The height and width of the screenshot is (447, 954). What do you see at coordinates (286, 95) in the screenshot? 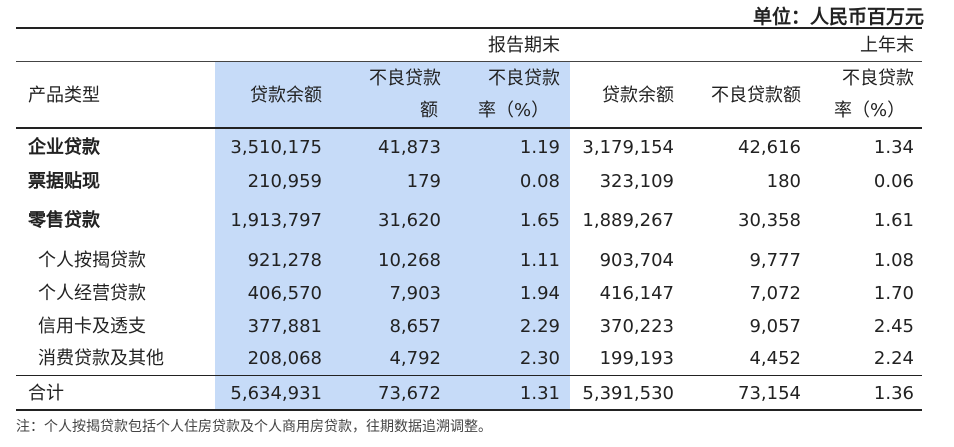
I see `header-cur-loan: 贷款余额` at bounding box center [286, 95].